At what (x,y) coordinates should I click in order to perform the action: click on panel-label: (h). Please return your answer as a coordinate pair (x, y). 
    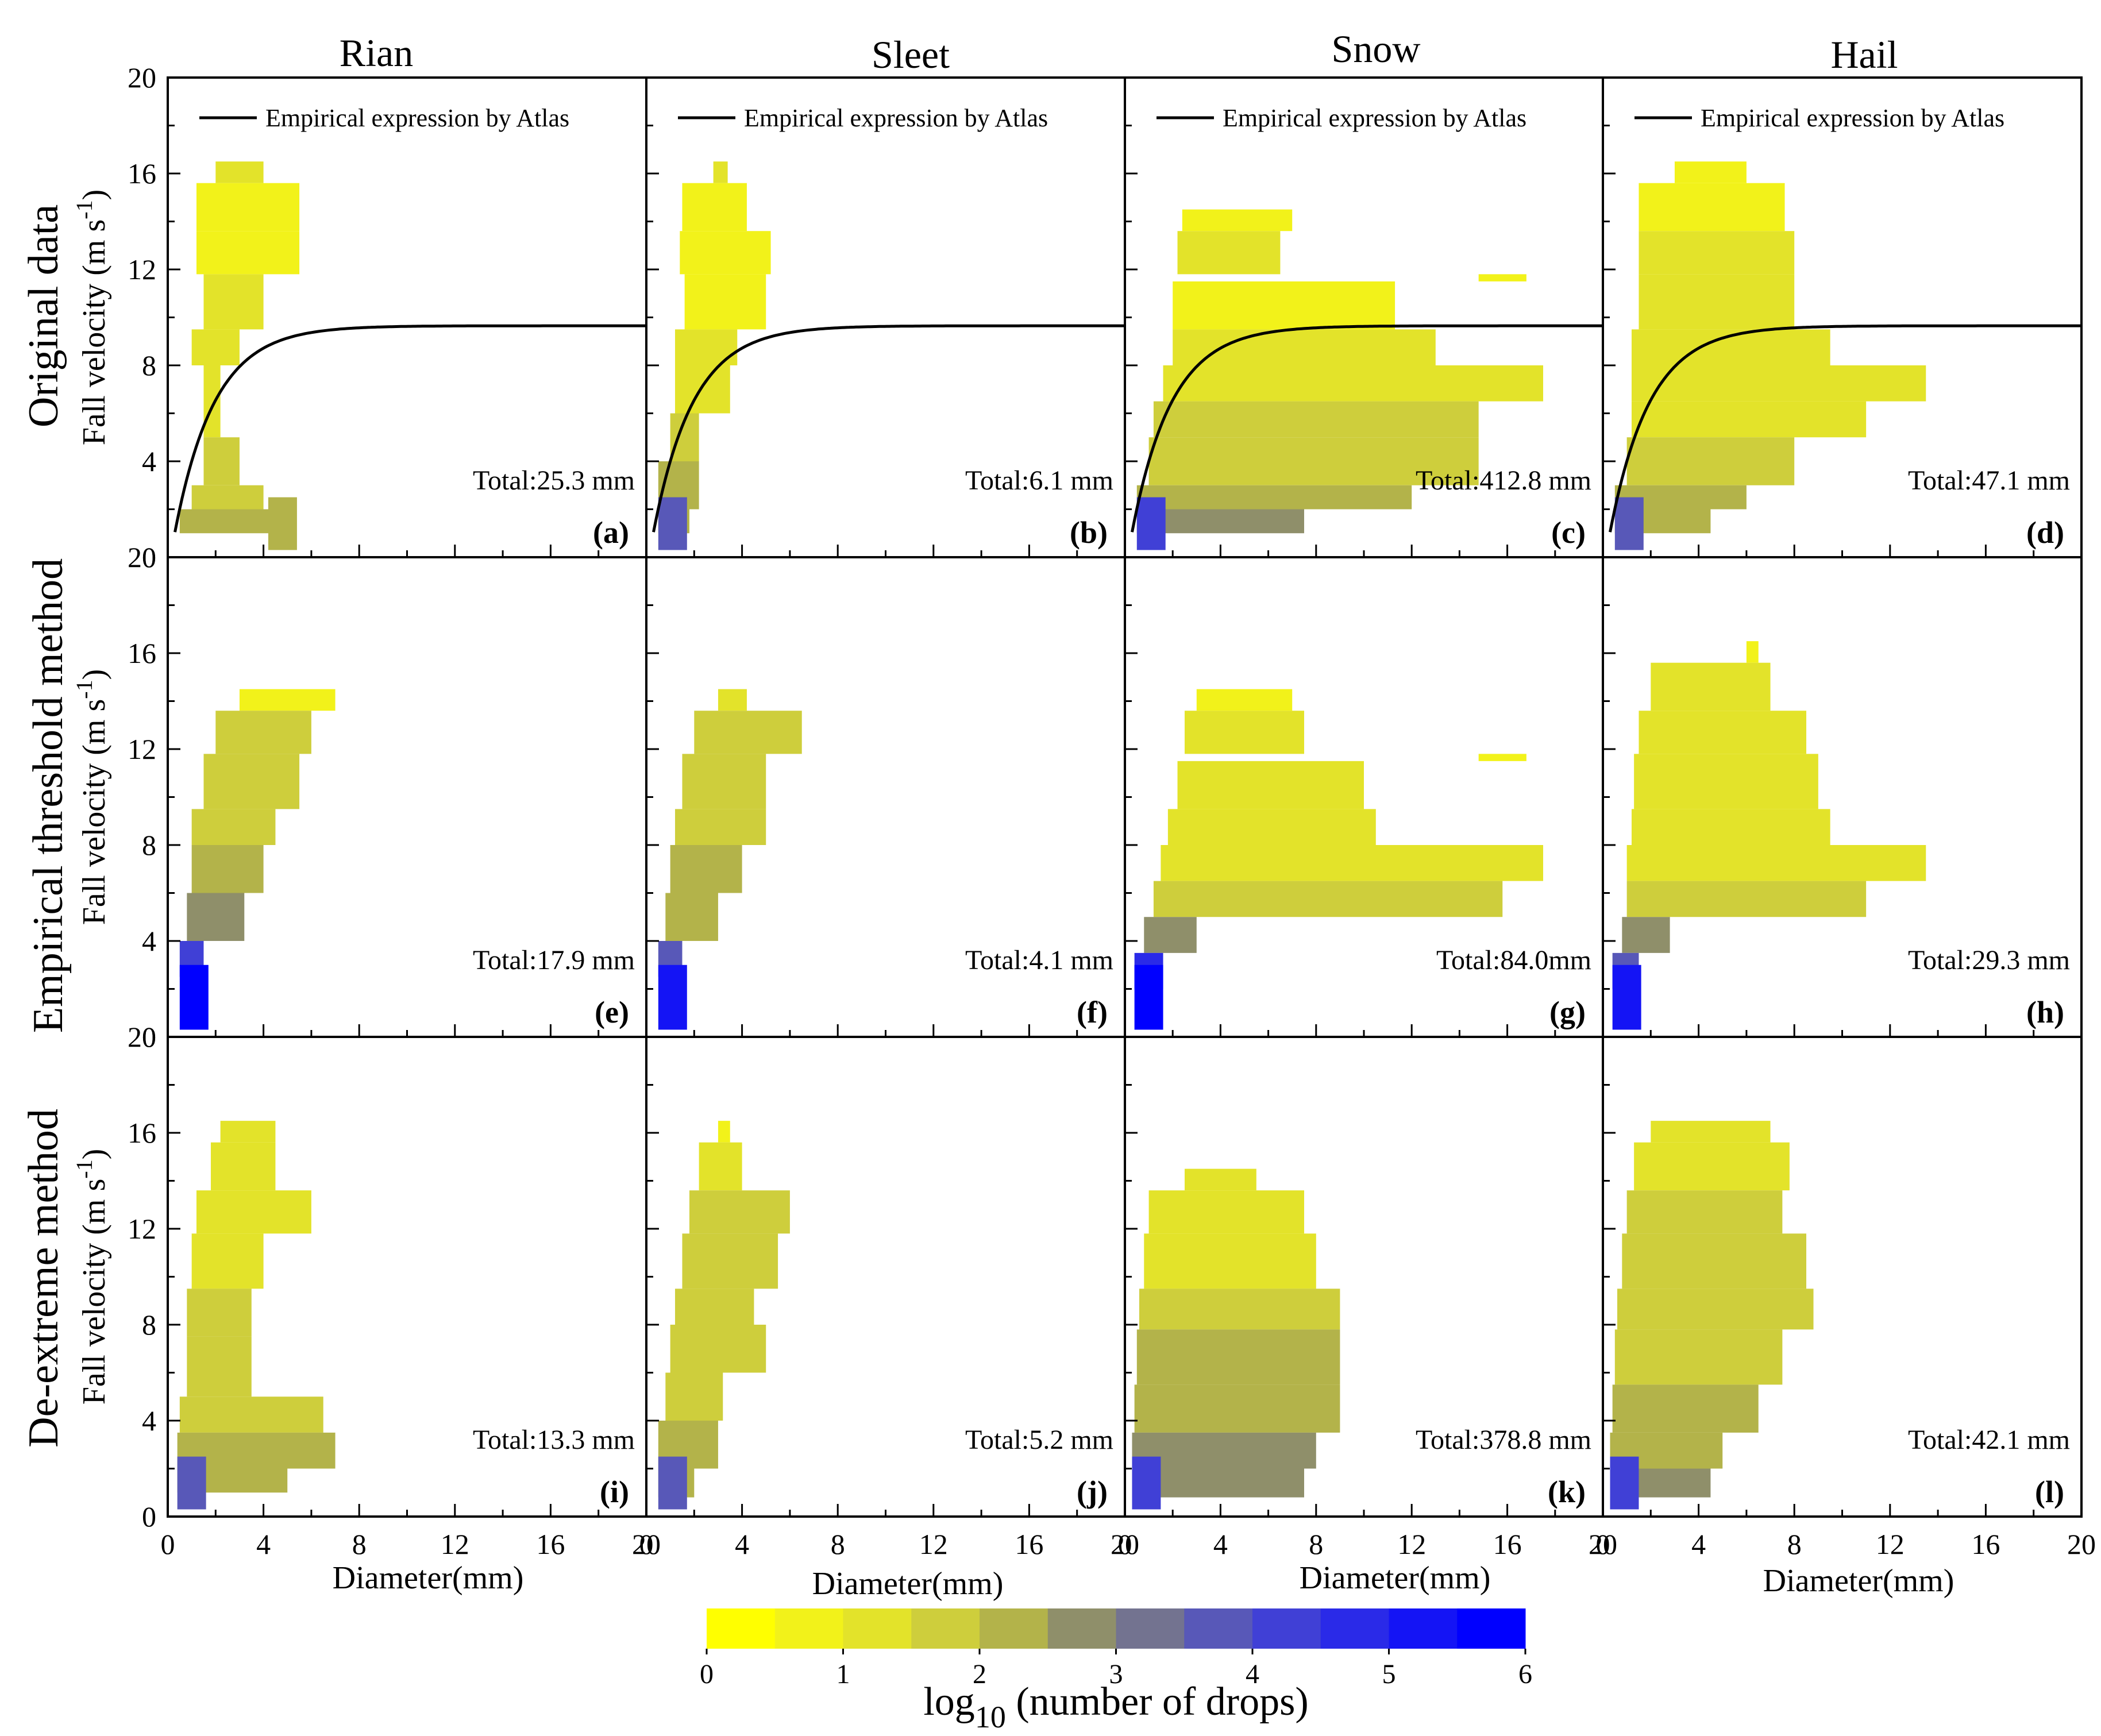
    Looking at the image, I should click on (2045, 1012).